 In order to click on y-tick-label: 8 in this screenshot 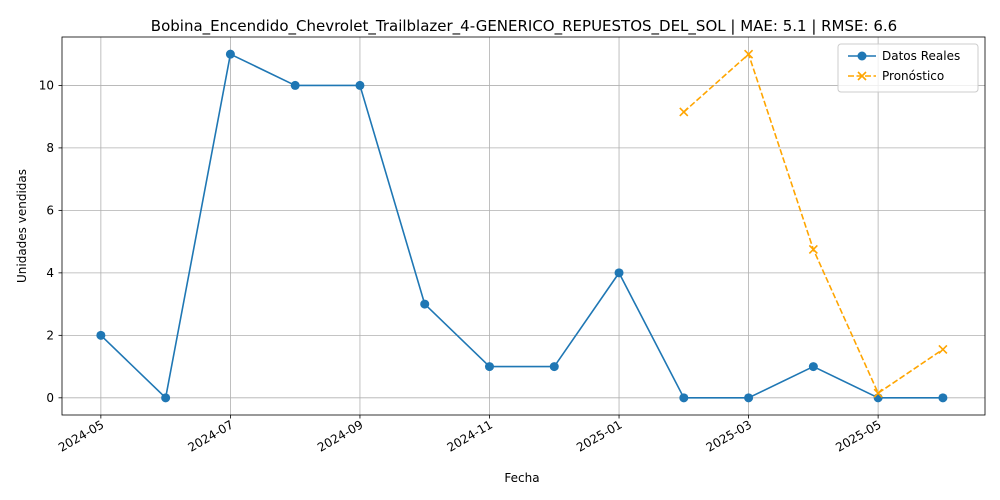, I will do `click(50, 148)`.